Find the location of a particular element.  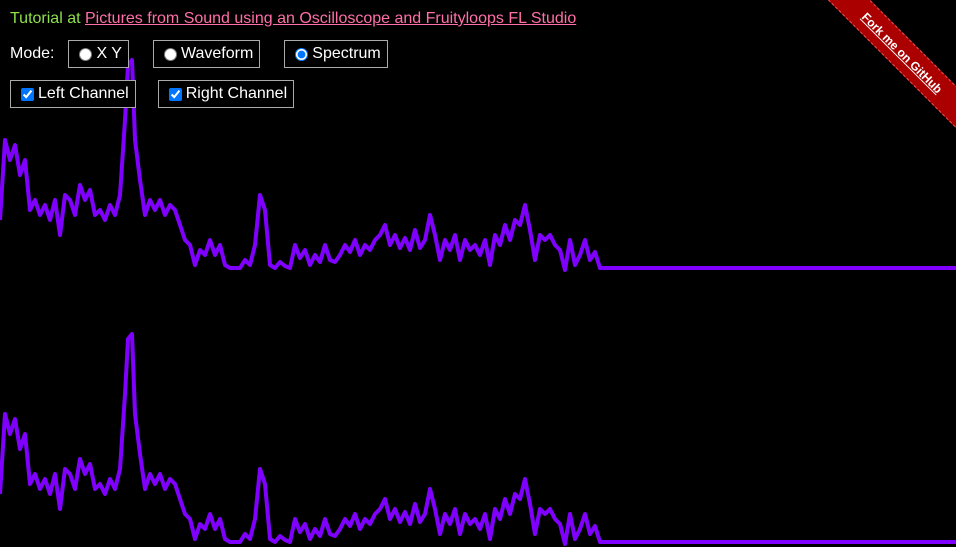

header-prefix: Tutorial at is located at coordinates (45, 18).